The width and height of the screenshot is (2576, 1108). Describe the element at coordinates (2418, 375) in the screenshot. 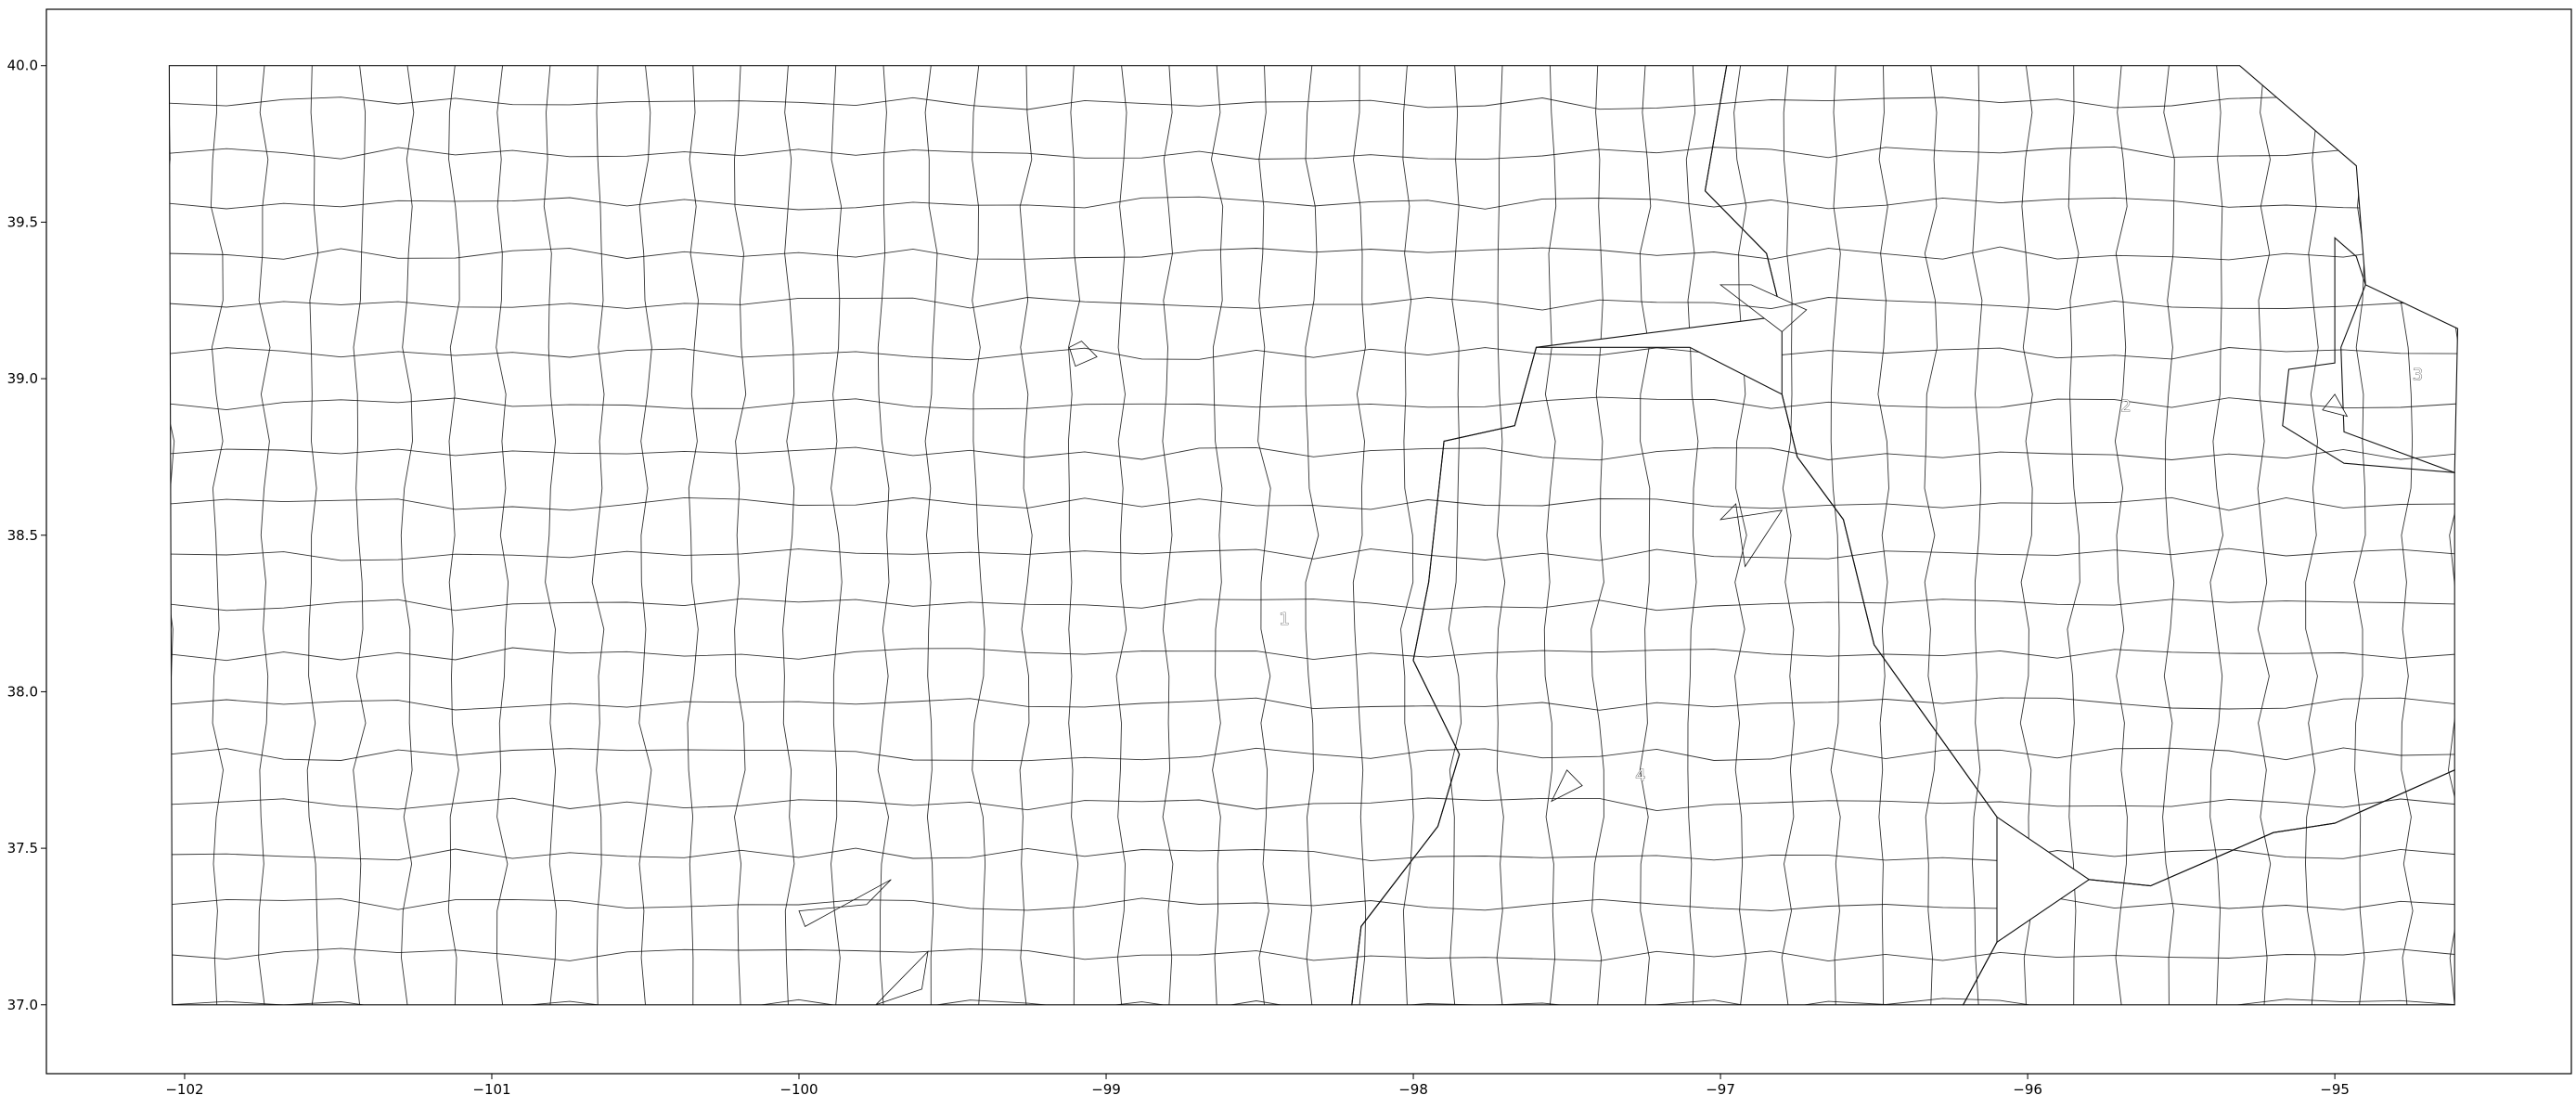

I see `district-label-3: 3` at that location.